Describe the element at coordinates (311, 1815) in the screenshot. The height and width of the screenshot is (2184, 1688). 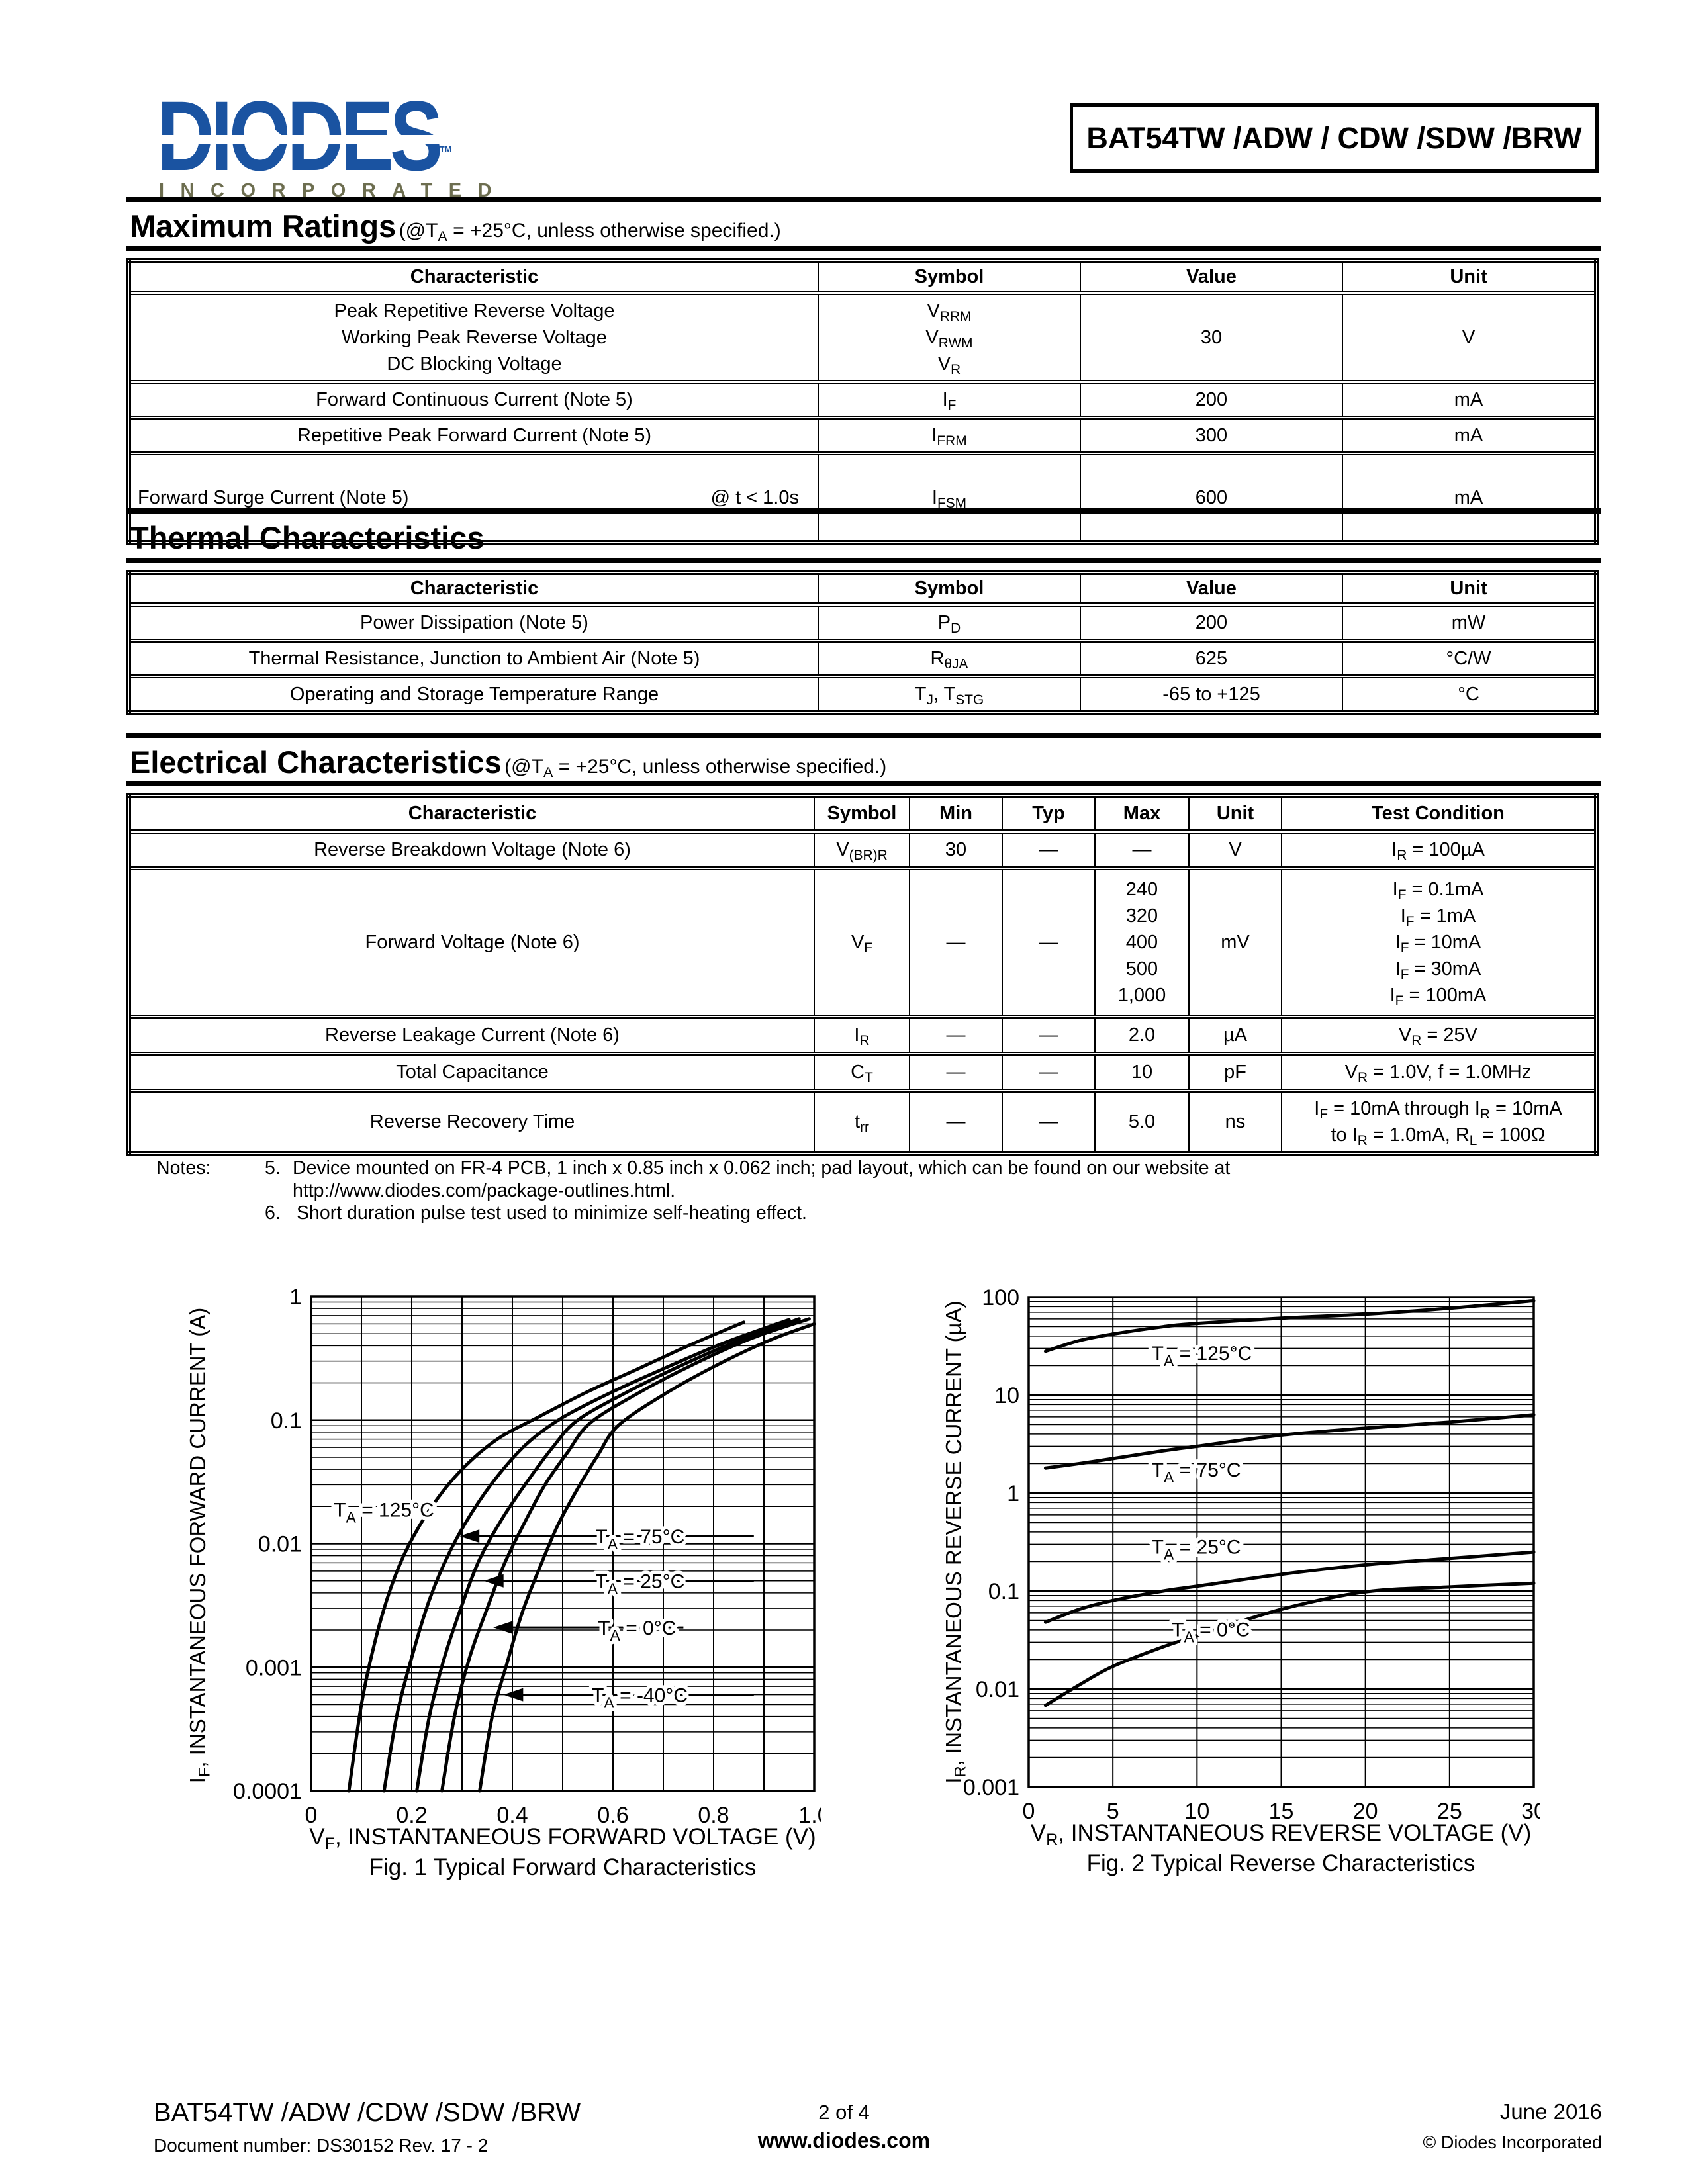
I see `x-tick-label: 0` at that location.